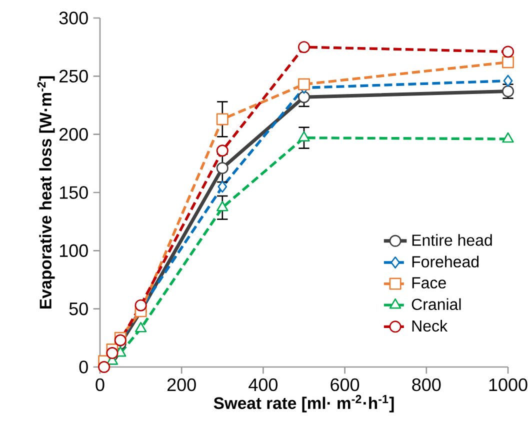  What do you see at coordinates (46, 192) in the screenshot?
I see `y-axis-title: Evaporative heat loss [W·m$^{-2}$]` at bounding box center [46, 192].